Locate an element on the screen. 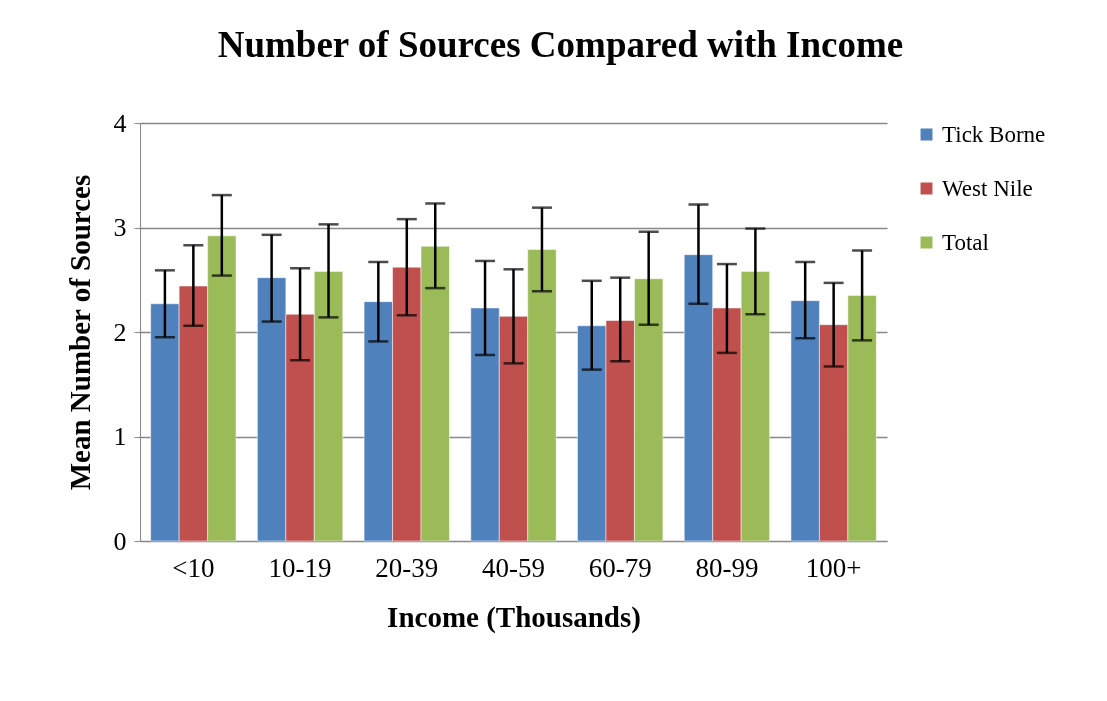  x-tick-label: 10-19 is located at coordinates (300, 567).